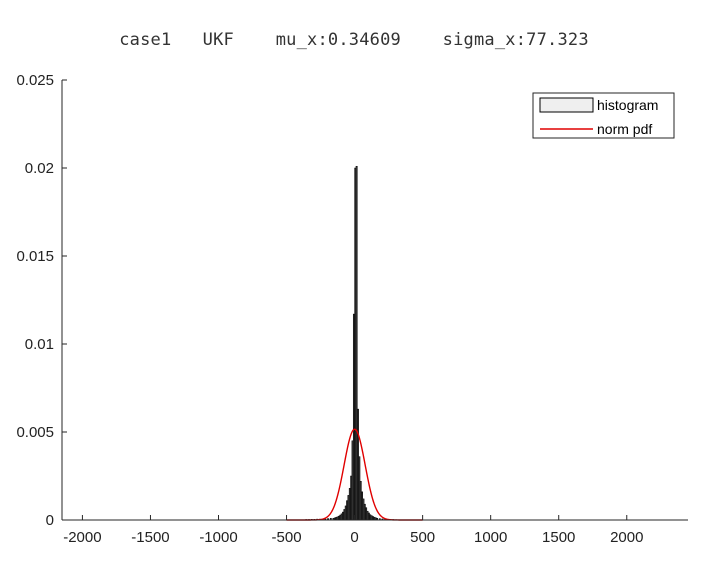 The image size is (708, 576). What do you see at coordinates (35, 432) in the screenshot?
I see `y-tick-label: 0.005` at bounding box center [35, 432].